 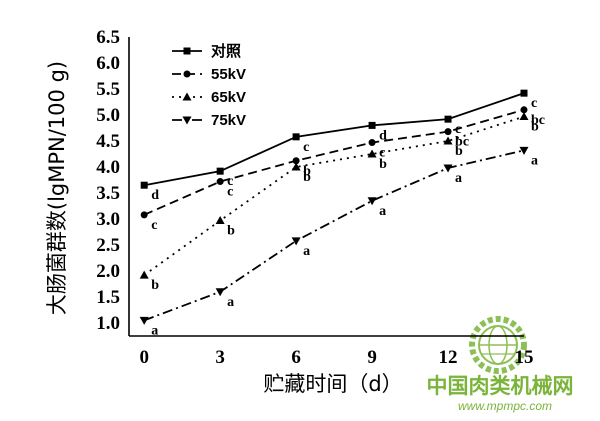 I want to click on x-tick-label: 12, so click(x=448, y=357).